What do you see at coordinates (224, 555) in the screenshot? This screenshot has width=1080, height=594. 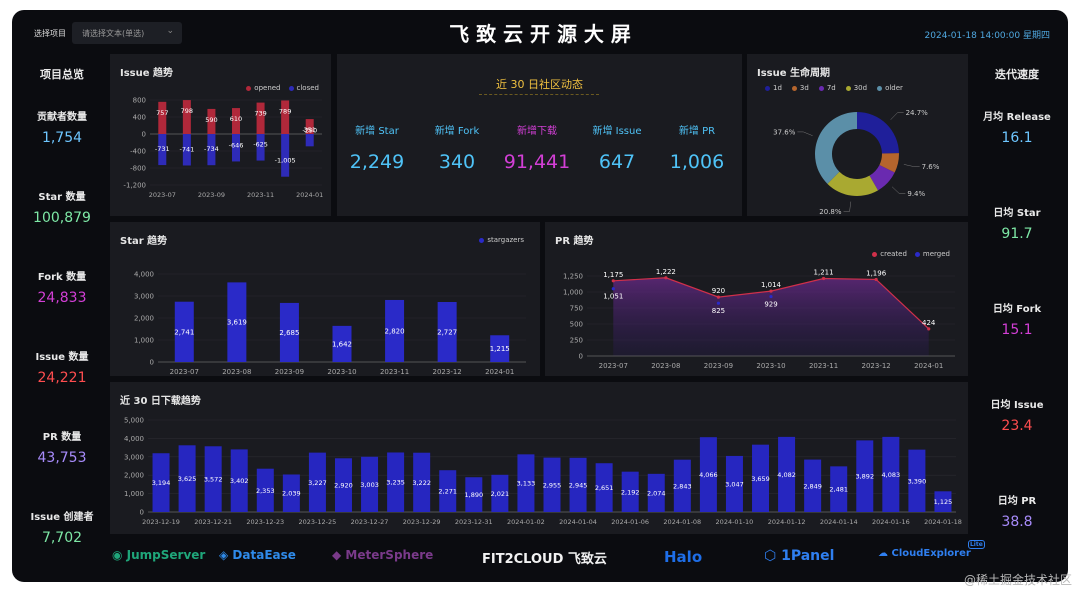 I see `dataease-icon: ◈` at bounding box center [224, 555].